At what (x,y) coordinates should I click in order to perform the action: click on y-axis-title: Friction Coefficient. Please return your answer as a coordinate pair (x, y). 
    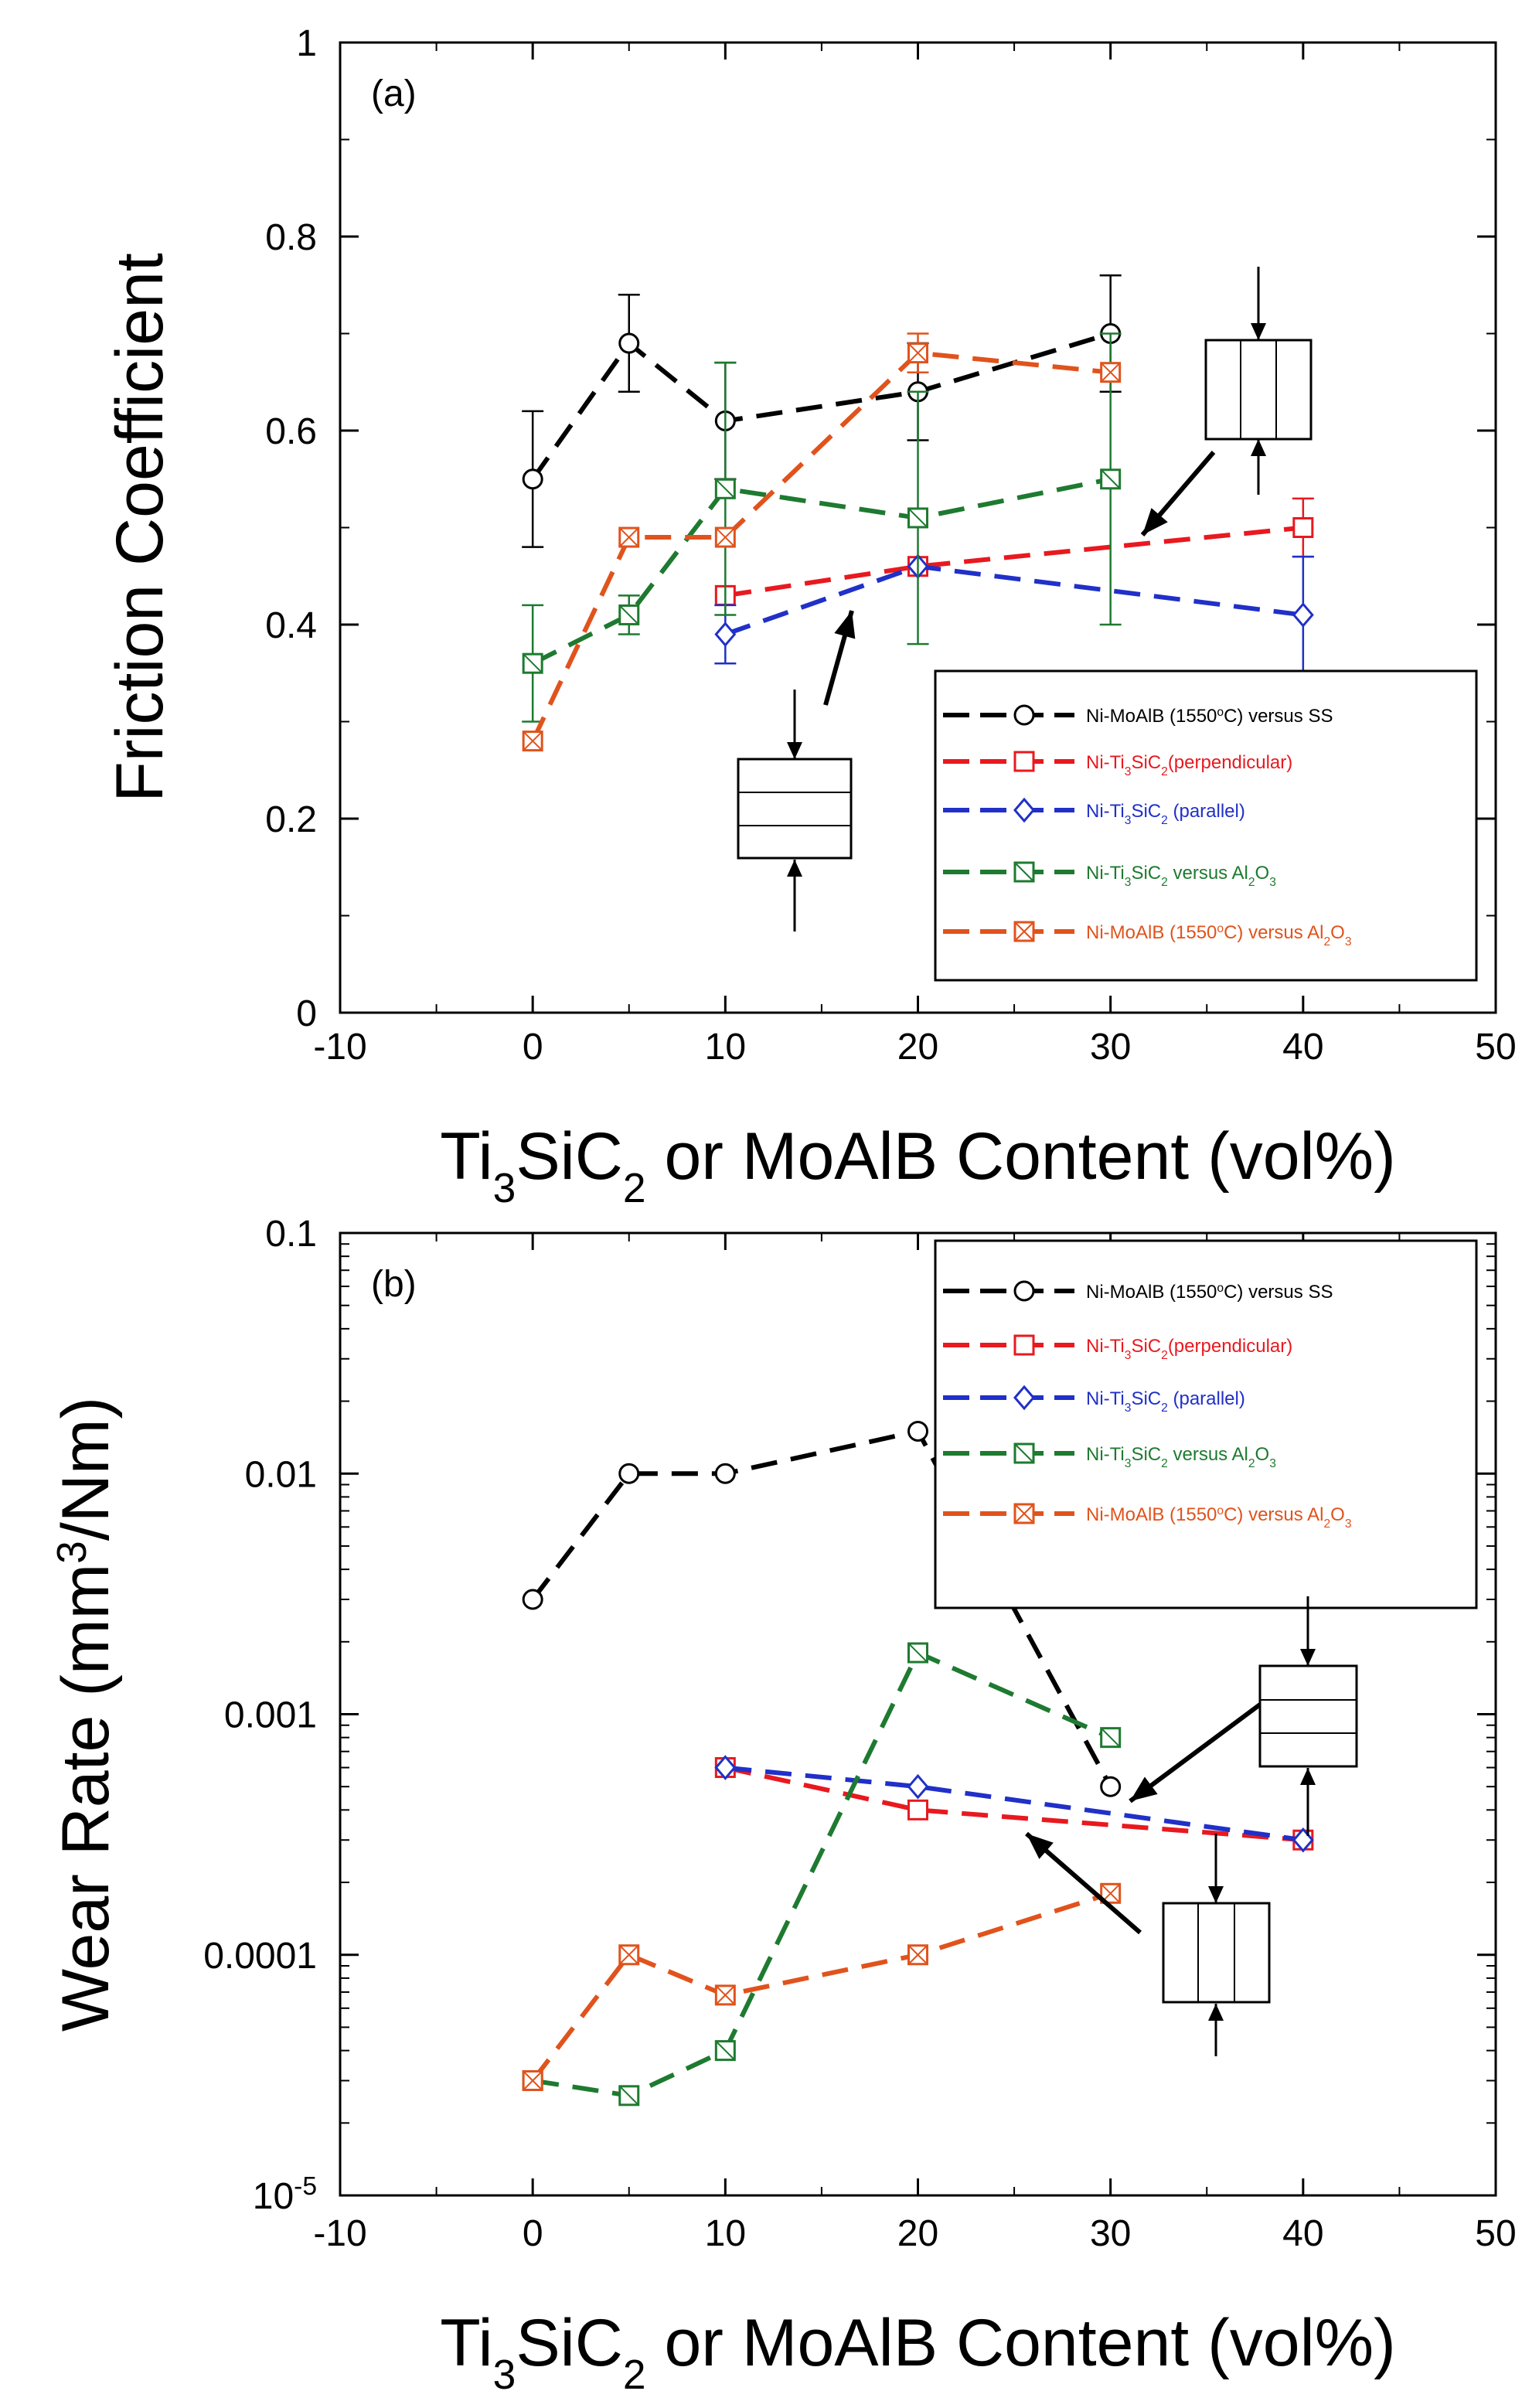
    Looking at the image, I should click on (140, 527).